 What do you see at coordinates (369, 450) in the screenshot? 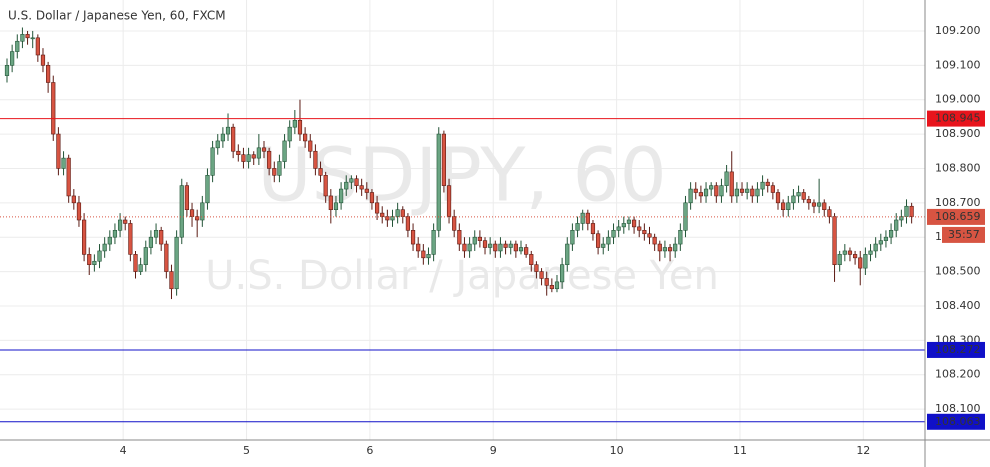
I see `x-tick-label: 6` at bounding box center [369, 450].